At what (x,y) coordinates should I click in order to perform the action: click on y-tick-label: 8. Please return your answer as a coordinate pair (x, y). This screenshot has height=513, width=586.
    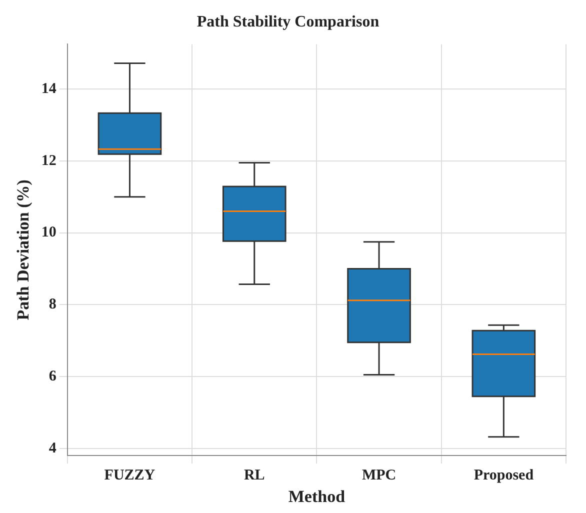
    Looking at the image, I should click on (52, 304).